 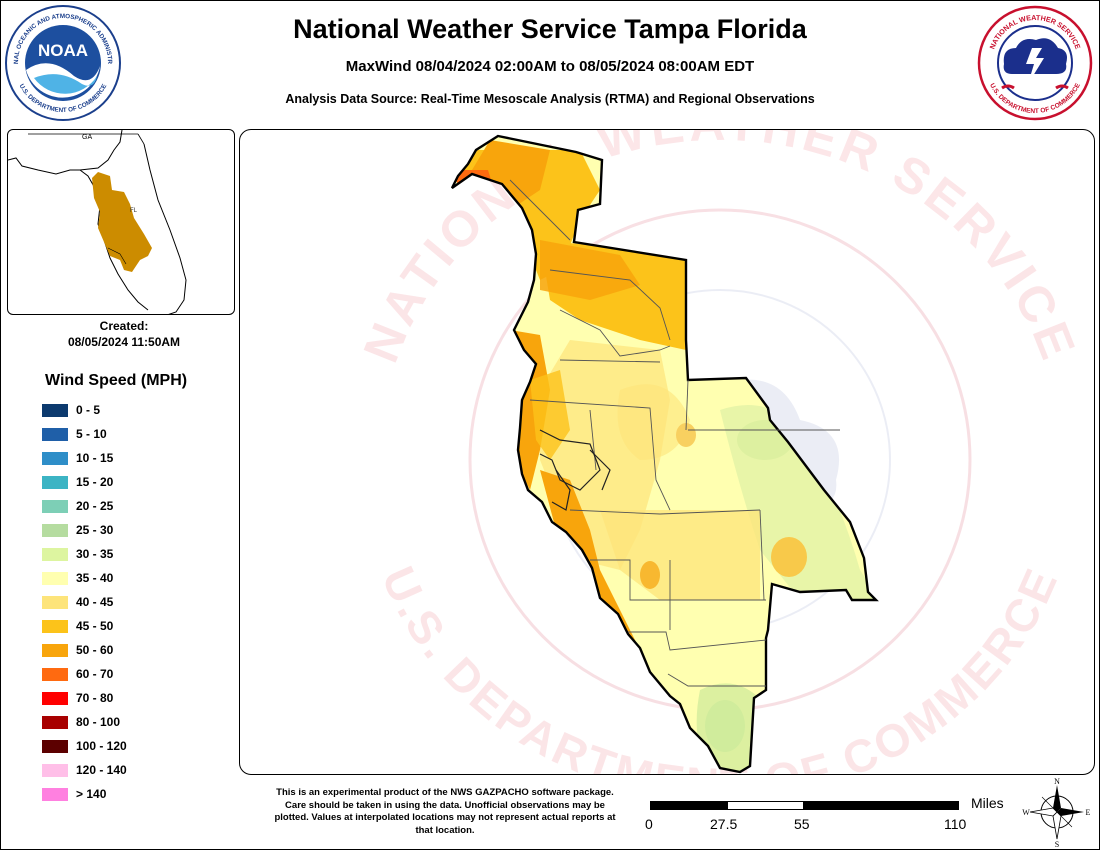 I want to click on legend-label: 100 - 120, so click(x=101, y=746).